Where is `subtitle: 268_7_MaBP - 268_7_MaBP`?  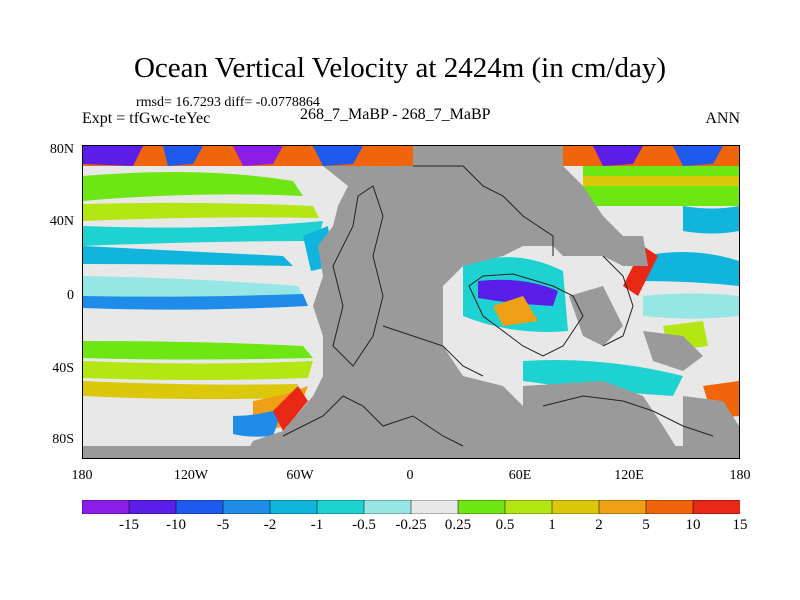 subtitle: 268_7_MaBP - 268_7_MaBP is located at coordinates (395, 114).